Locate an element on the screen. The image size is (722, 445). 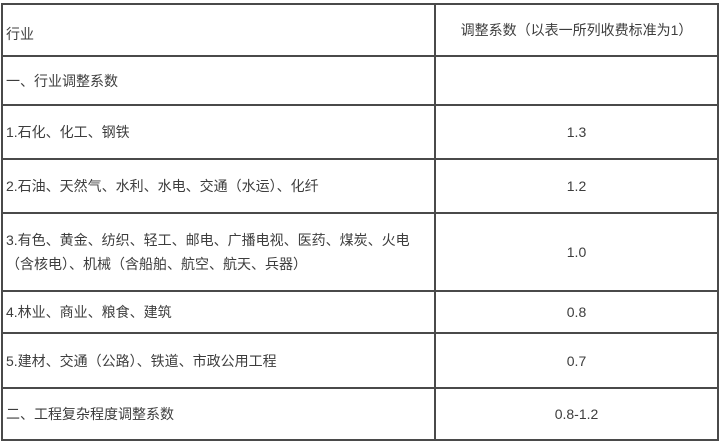
table-row: 1.石化、化工、钢铁 1.3 is located at coordinates (360, 132).